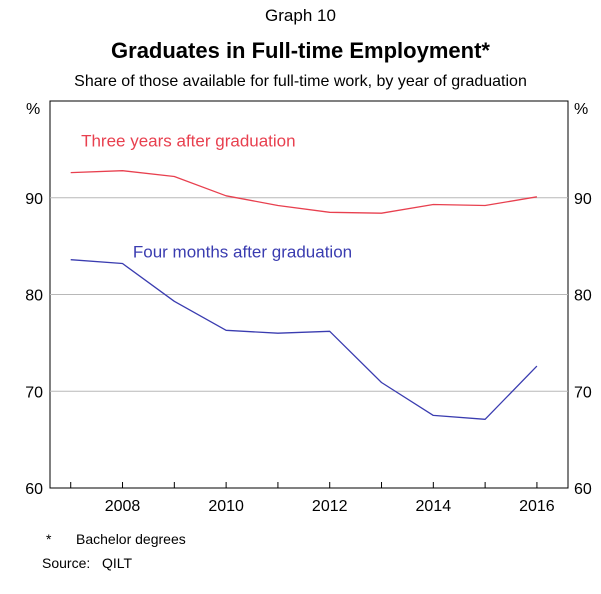 The image size is (601, 594). Describe the element at coordinates (583, 392) in the screenshot. I see `y-tick-label-right: 70` at that location.